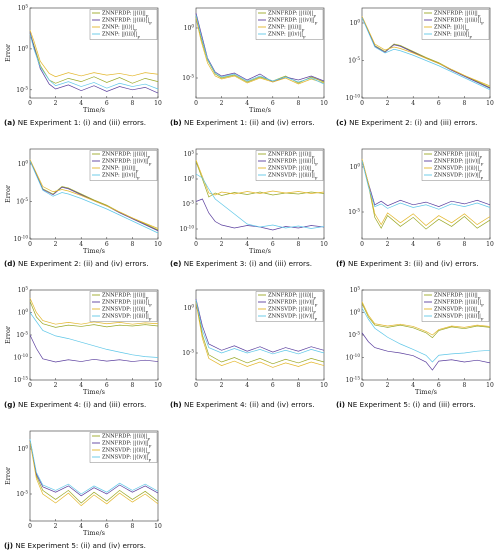  Describe the element at coordinates (413, 244) in the screenshot. I see `x-tick-label: 4` at that location.